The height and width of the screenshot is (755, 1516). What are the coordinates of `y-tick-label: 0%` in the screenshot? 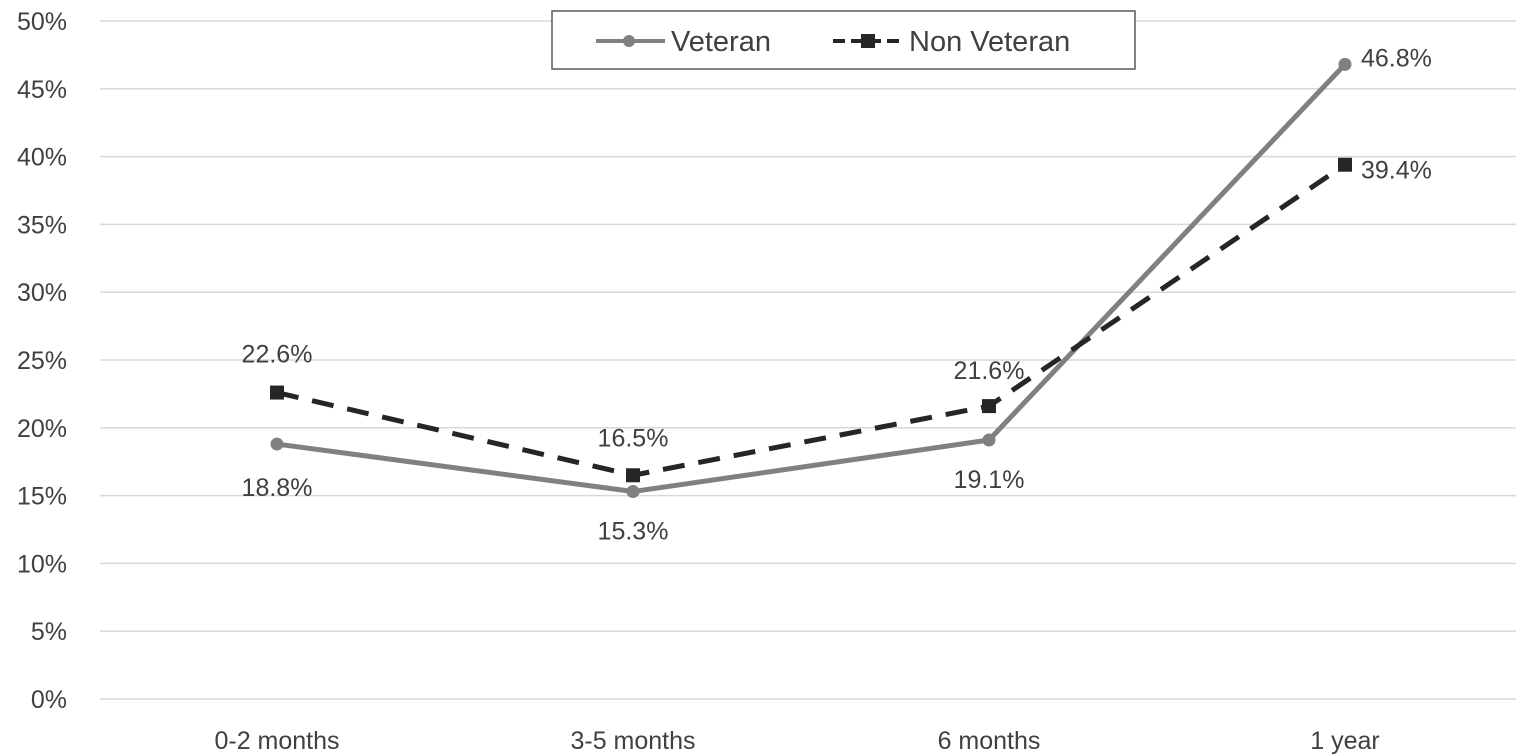 It's located at (49, 700).